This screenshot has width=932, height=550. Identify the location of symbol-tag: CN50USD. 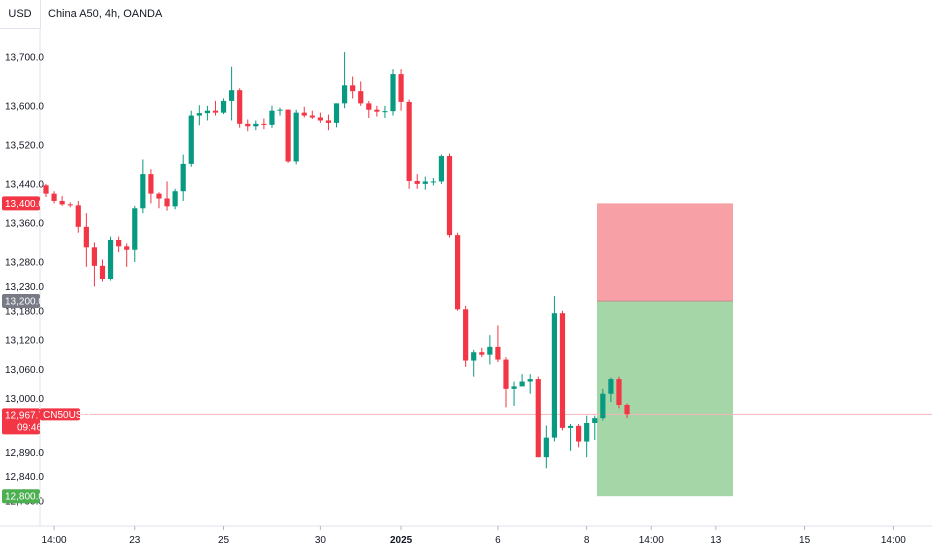
(65, 414).